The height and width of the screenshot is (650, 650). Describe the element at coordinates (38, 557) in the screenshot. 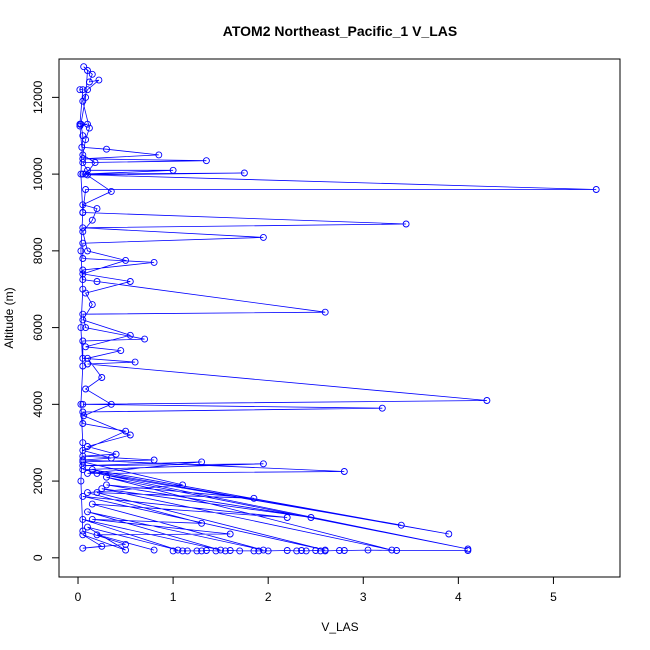

I see `y-tick-label: 0` at that location.